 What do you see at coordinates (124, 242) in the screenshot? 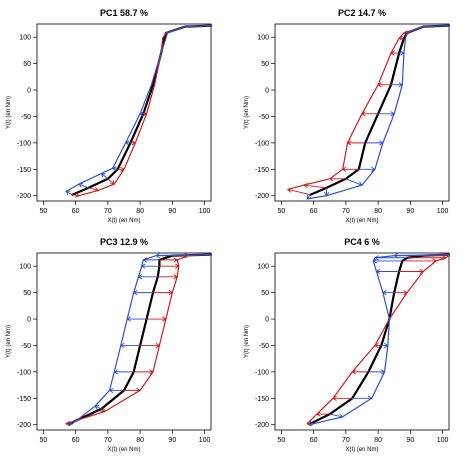
I see `chart-title: PC3 12.9 %` at bounding box center [124, 242].